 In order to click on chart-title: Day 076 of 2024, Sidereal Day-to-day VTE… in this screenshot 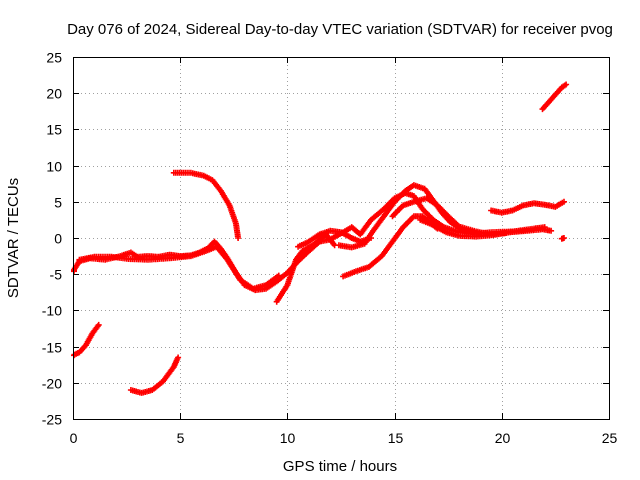, I will do `click(340, 29)`.